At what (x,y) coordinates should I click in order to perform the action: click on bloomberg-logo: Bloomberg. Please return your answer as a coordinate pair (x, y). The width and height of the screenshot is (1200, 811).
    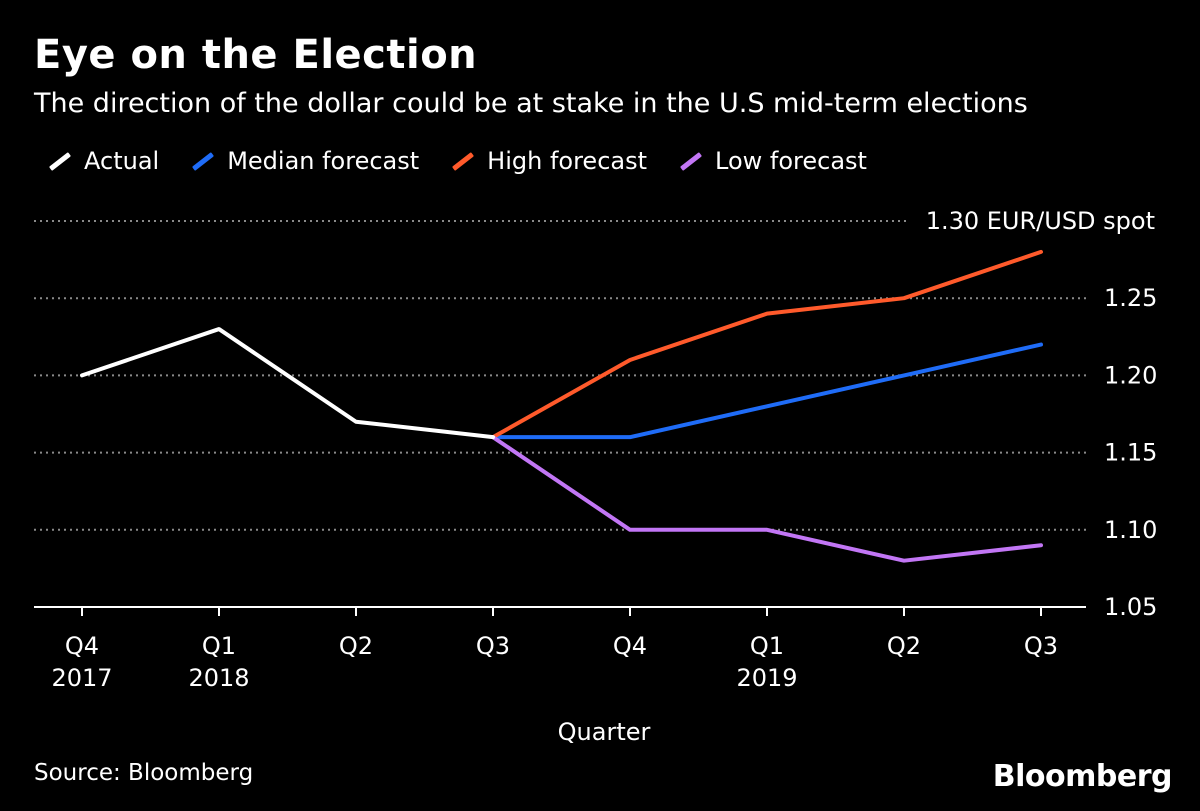
    Looking at the image, I should click on (1082, 776).